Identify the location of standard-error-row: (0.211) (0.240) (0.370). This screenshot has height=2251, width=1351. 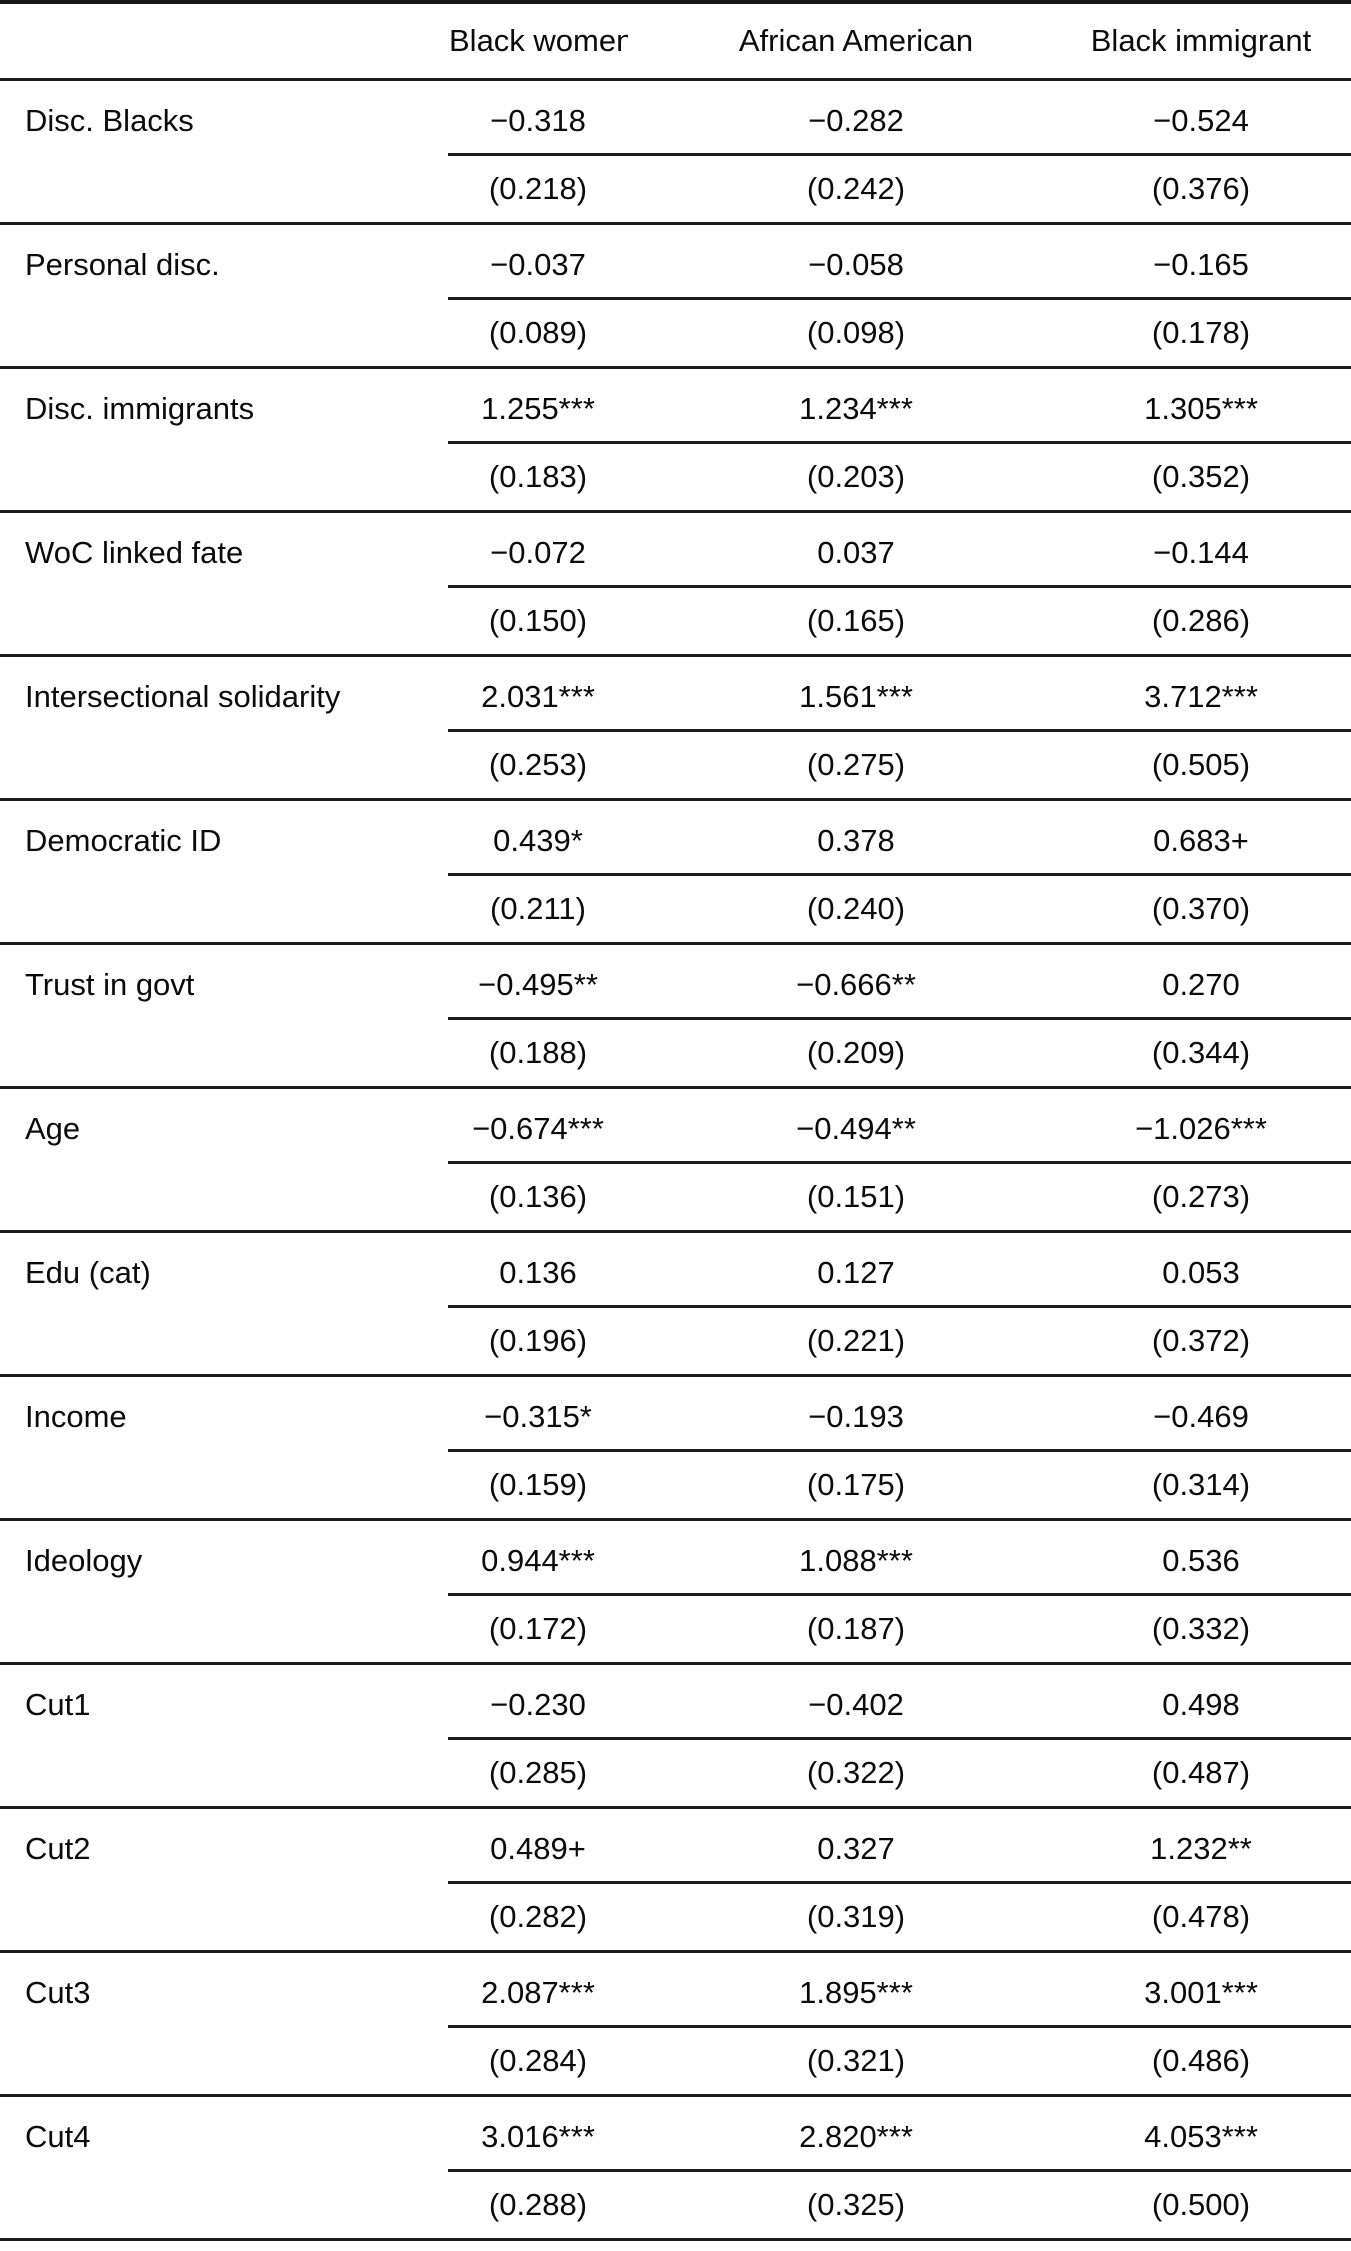
(675, 909).